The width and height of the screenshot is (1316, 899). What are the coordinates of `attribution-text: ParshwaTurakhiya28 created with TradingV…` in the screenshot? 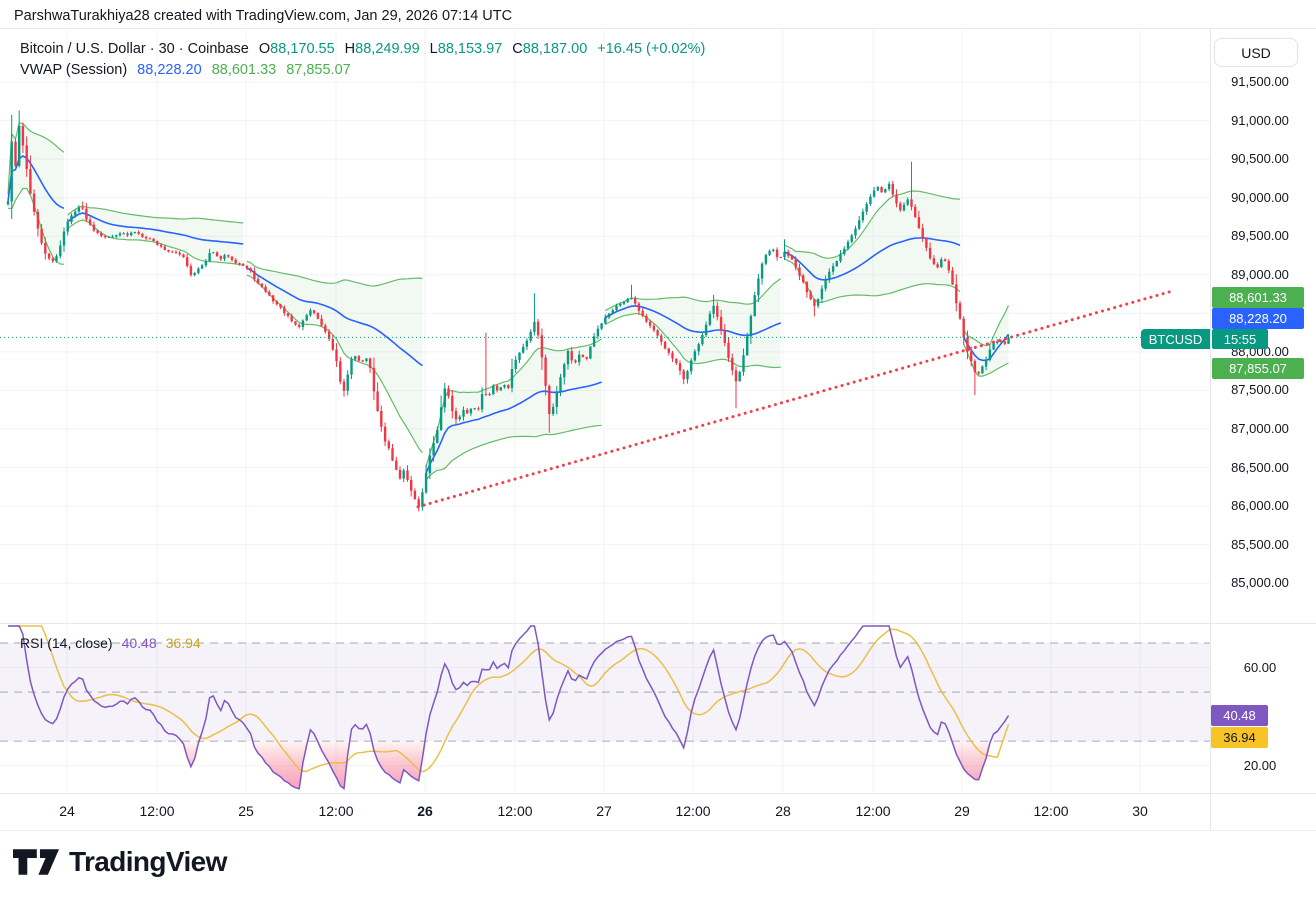 It's located at (263, 16).